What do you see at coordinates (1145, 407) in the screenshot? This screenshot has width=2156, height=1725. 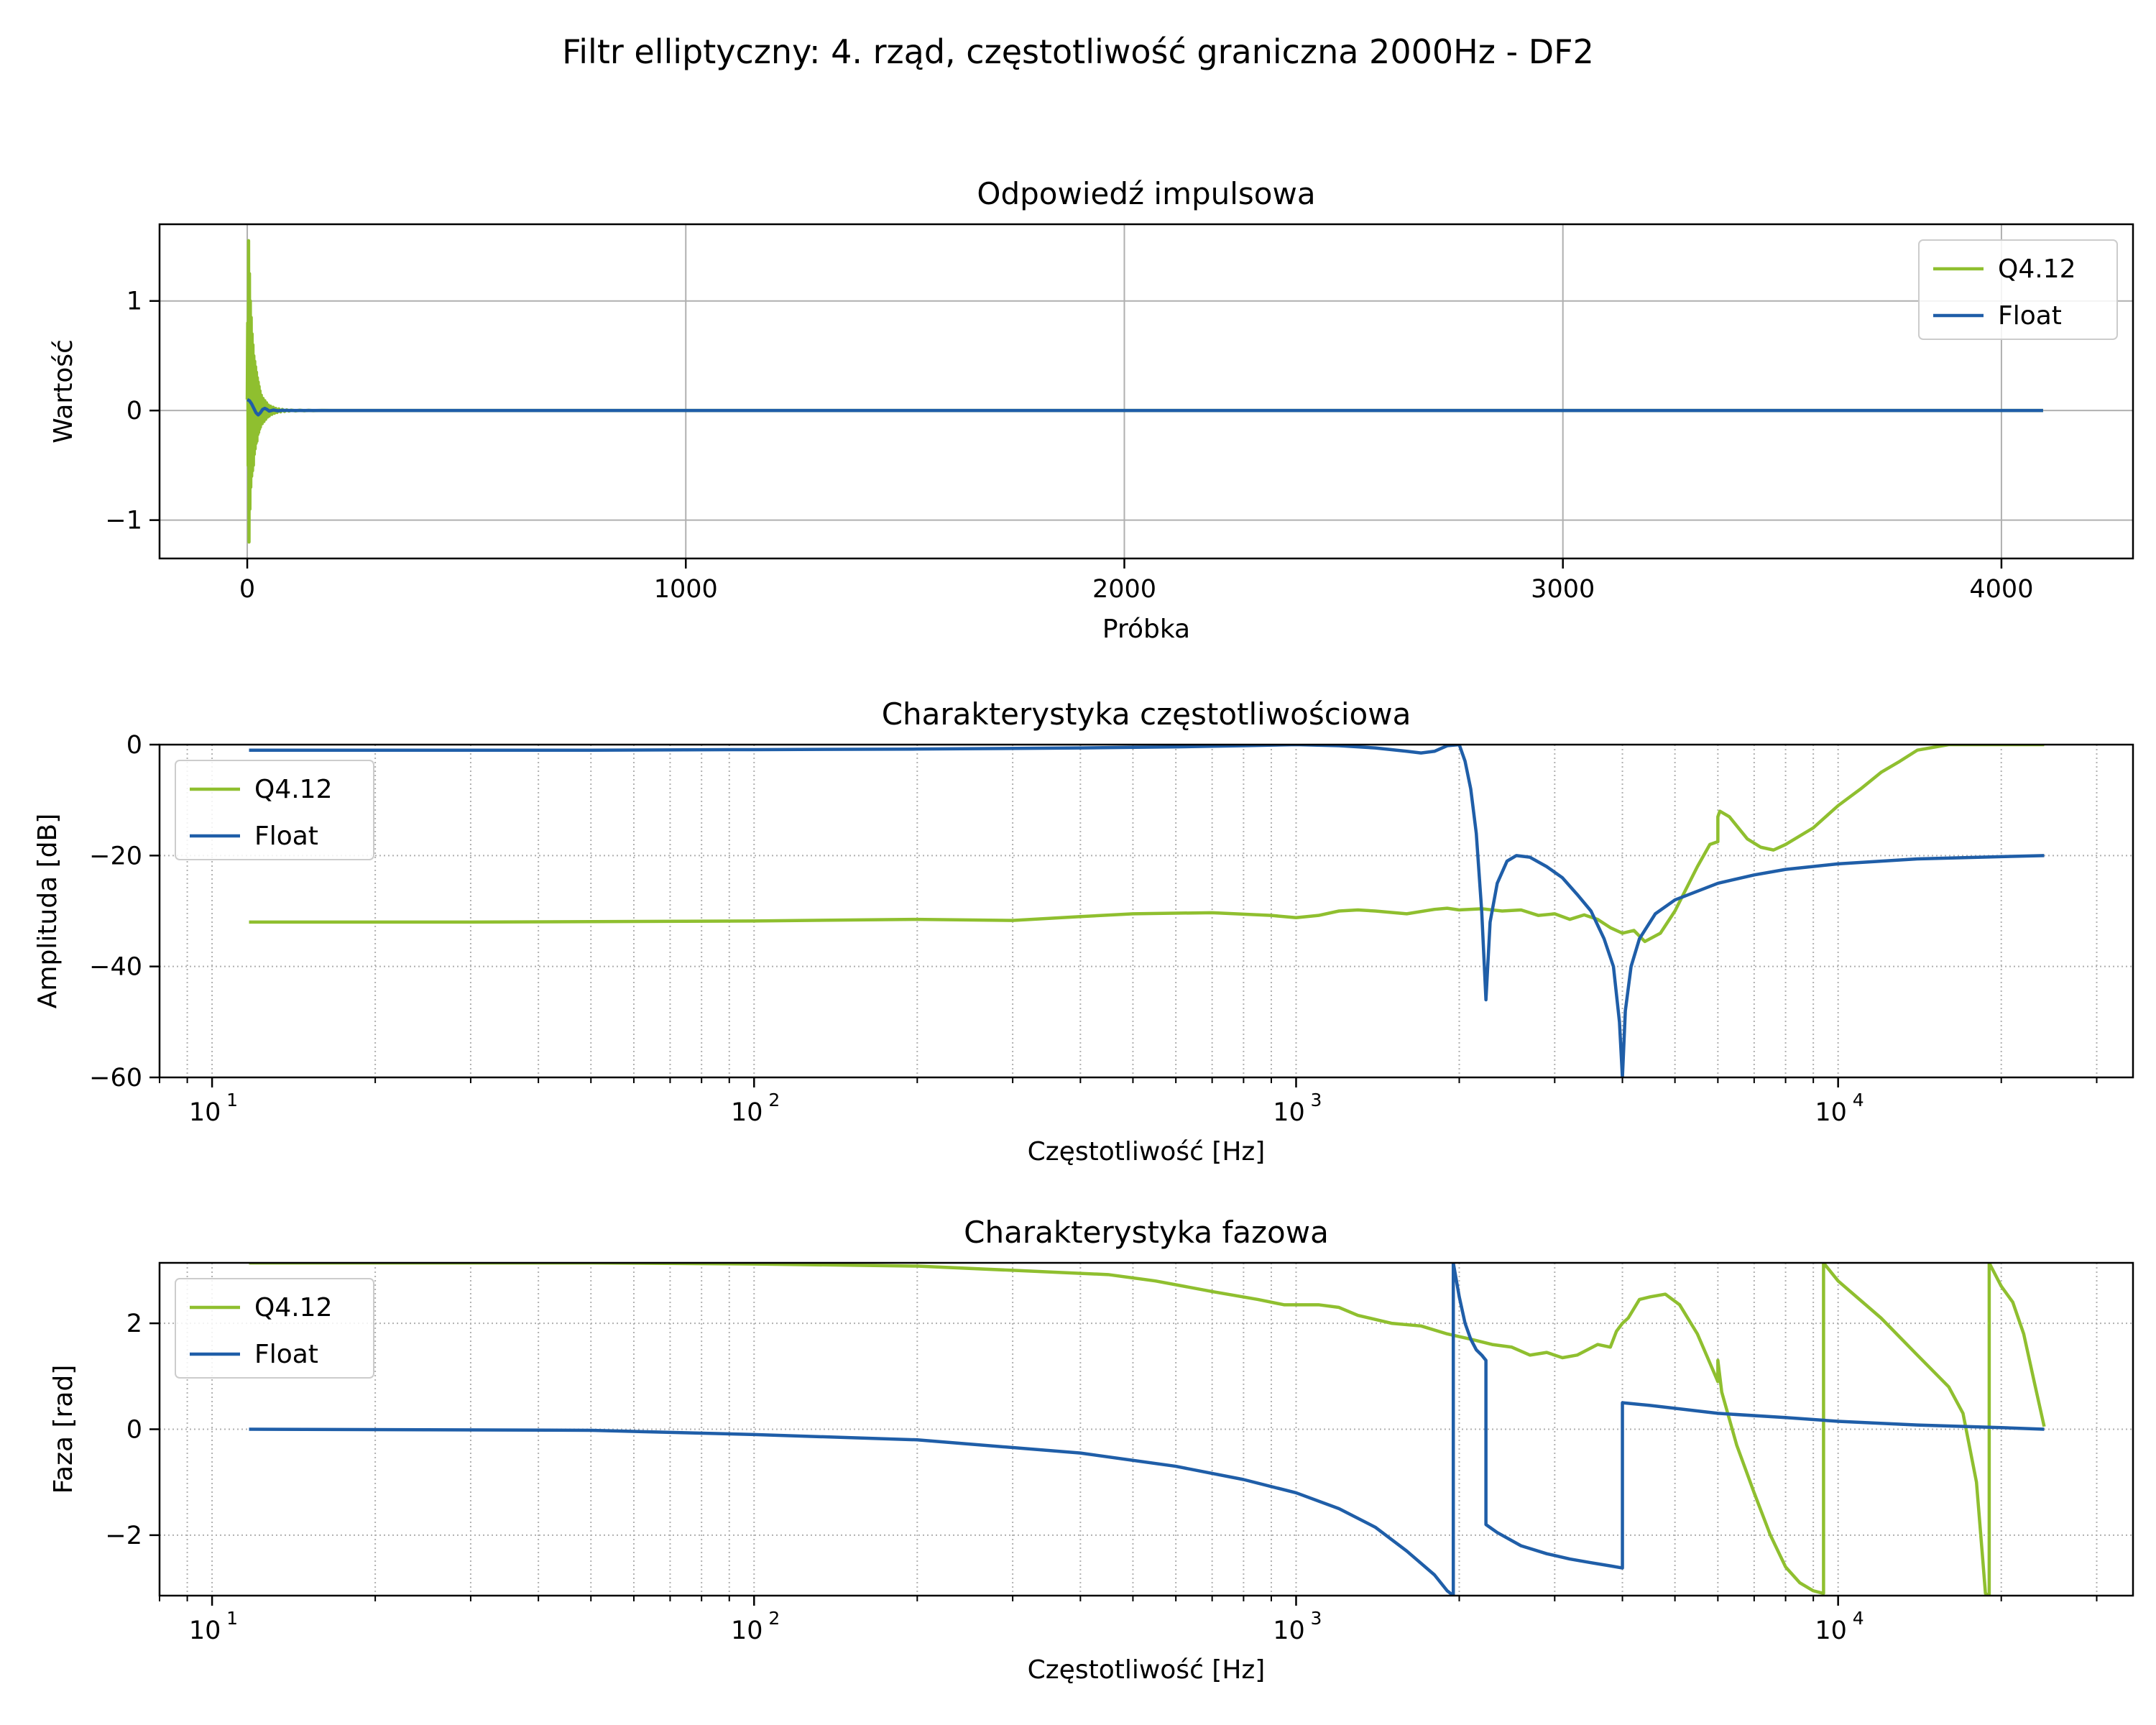 I see `impulse-series-line-float` at bounding box center [1145, 407].